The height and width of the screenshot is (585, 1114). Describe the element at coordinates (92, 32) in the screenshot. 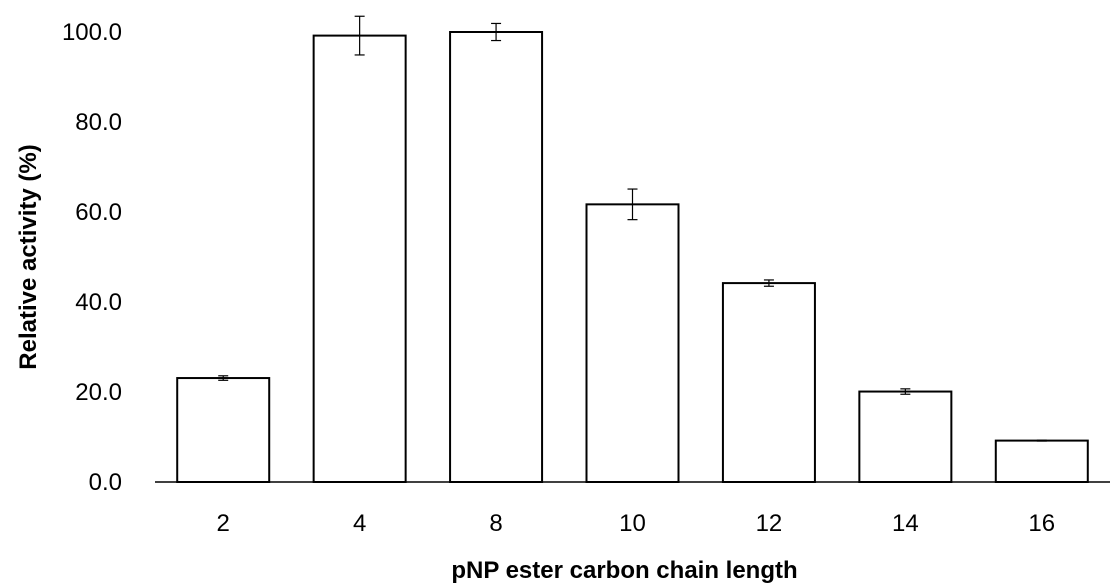

I see `y-tick-label: 100.0` at that location.